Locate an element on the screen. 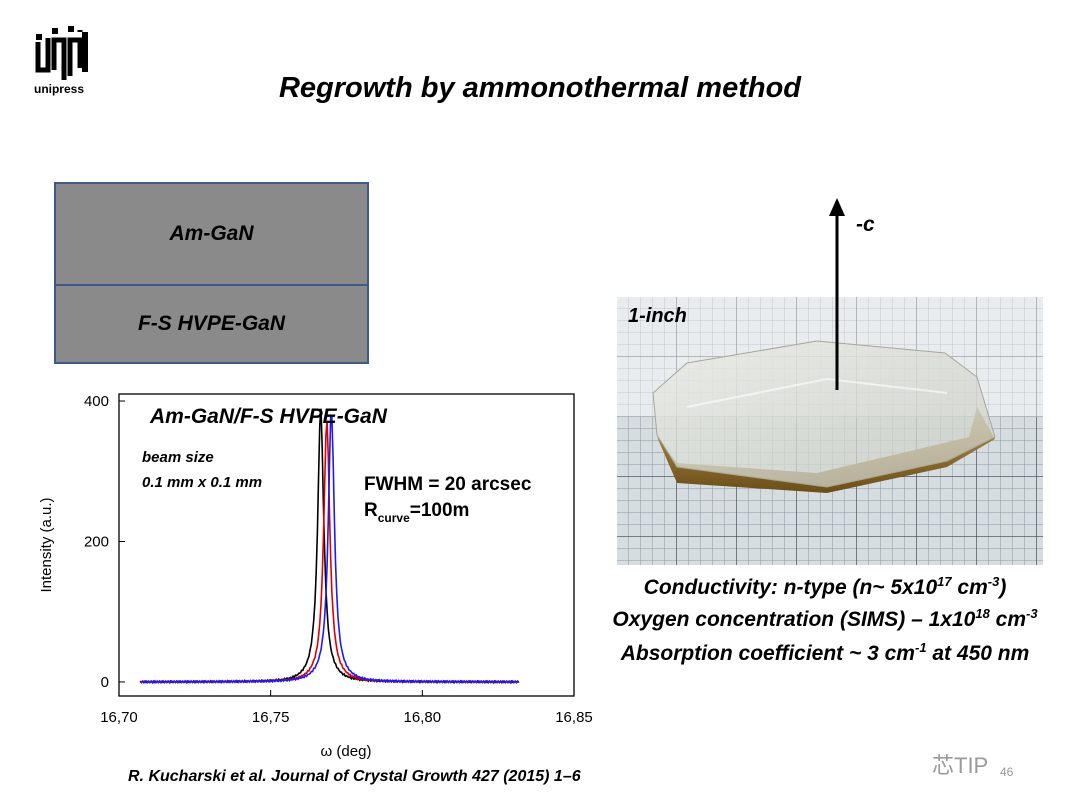  x-tick-label: 16,80 is located at coordinates (423, 717).